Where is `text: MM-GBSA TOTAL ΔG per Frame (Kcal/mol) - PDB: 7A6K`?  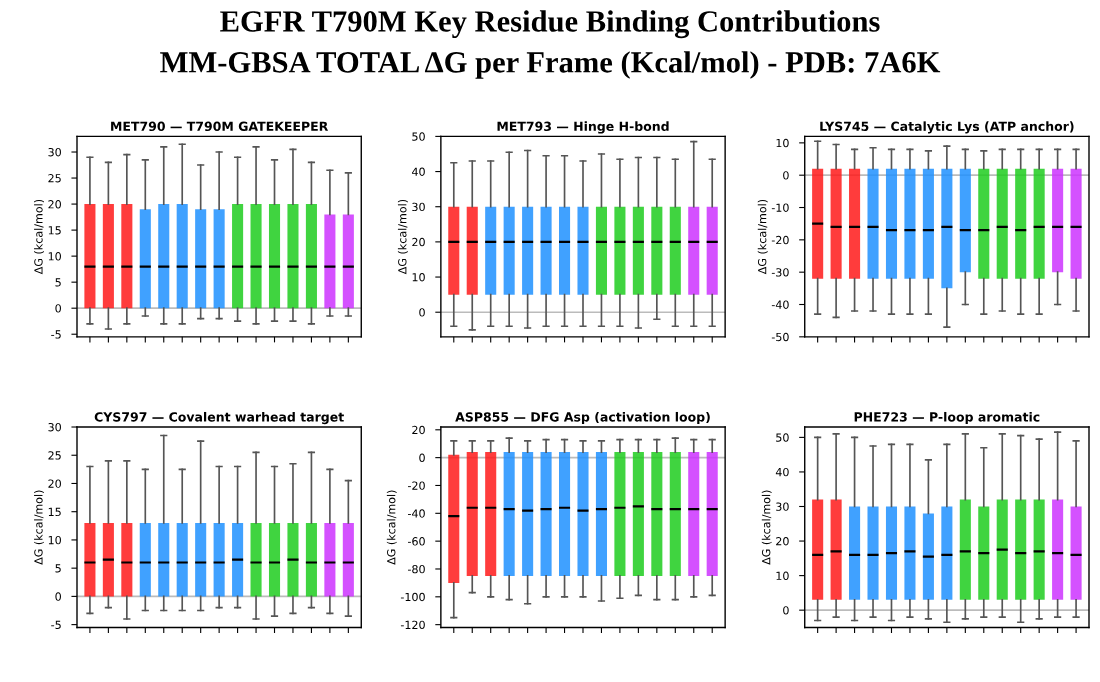
text: MM-GBSA TOTAL ΔG per Frame (Kcal/mol) - PDB: 7A6K is located at coordinates (550, 65).